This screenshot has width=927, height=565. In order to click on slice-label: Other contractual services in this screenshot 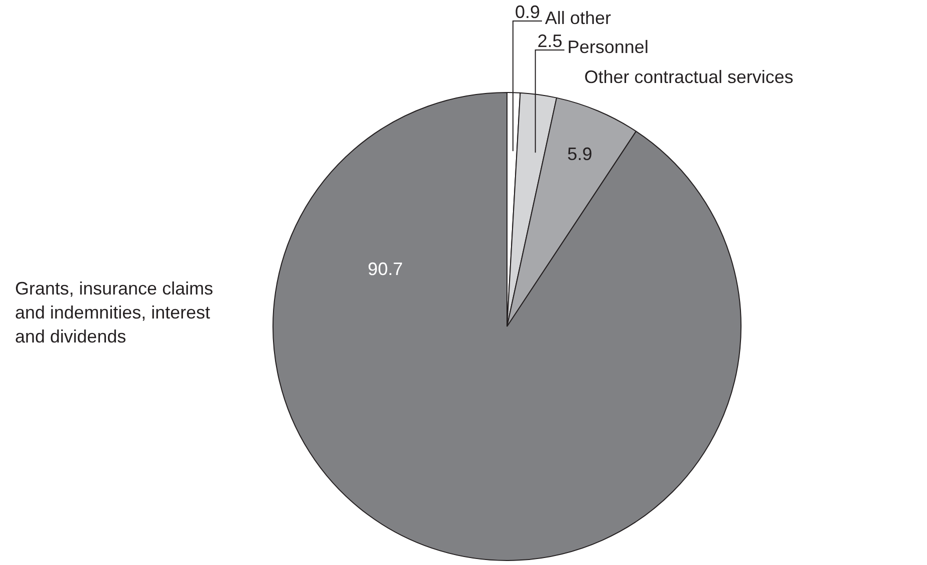, I will do `click(689, 76)`.